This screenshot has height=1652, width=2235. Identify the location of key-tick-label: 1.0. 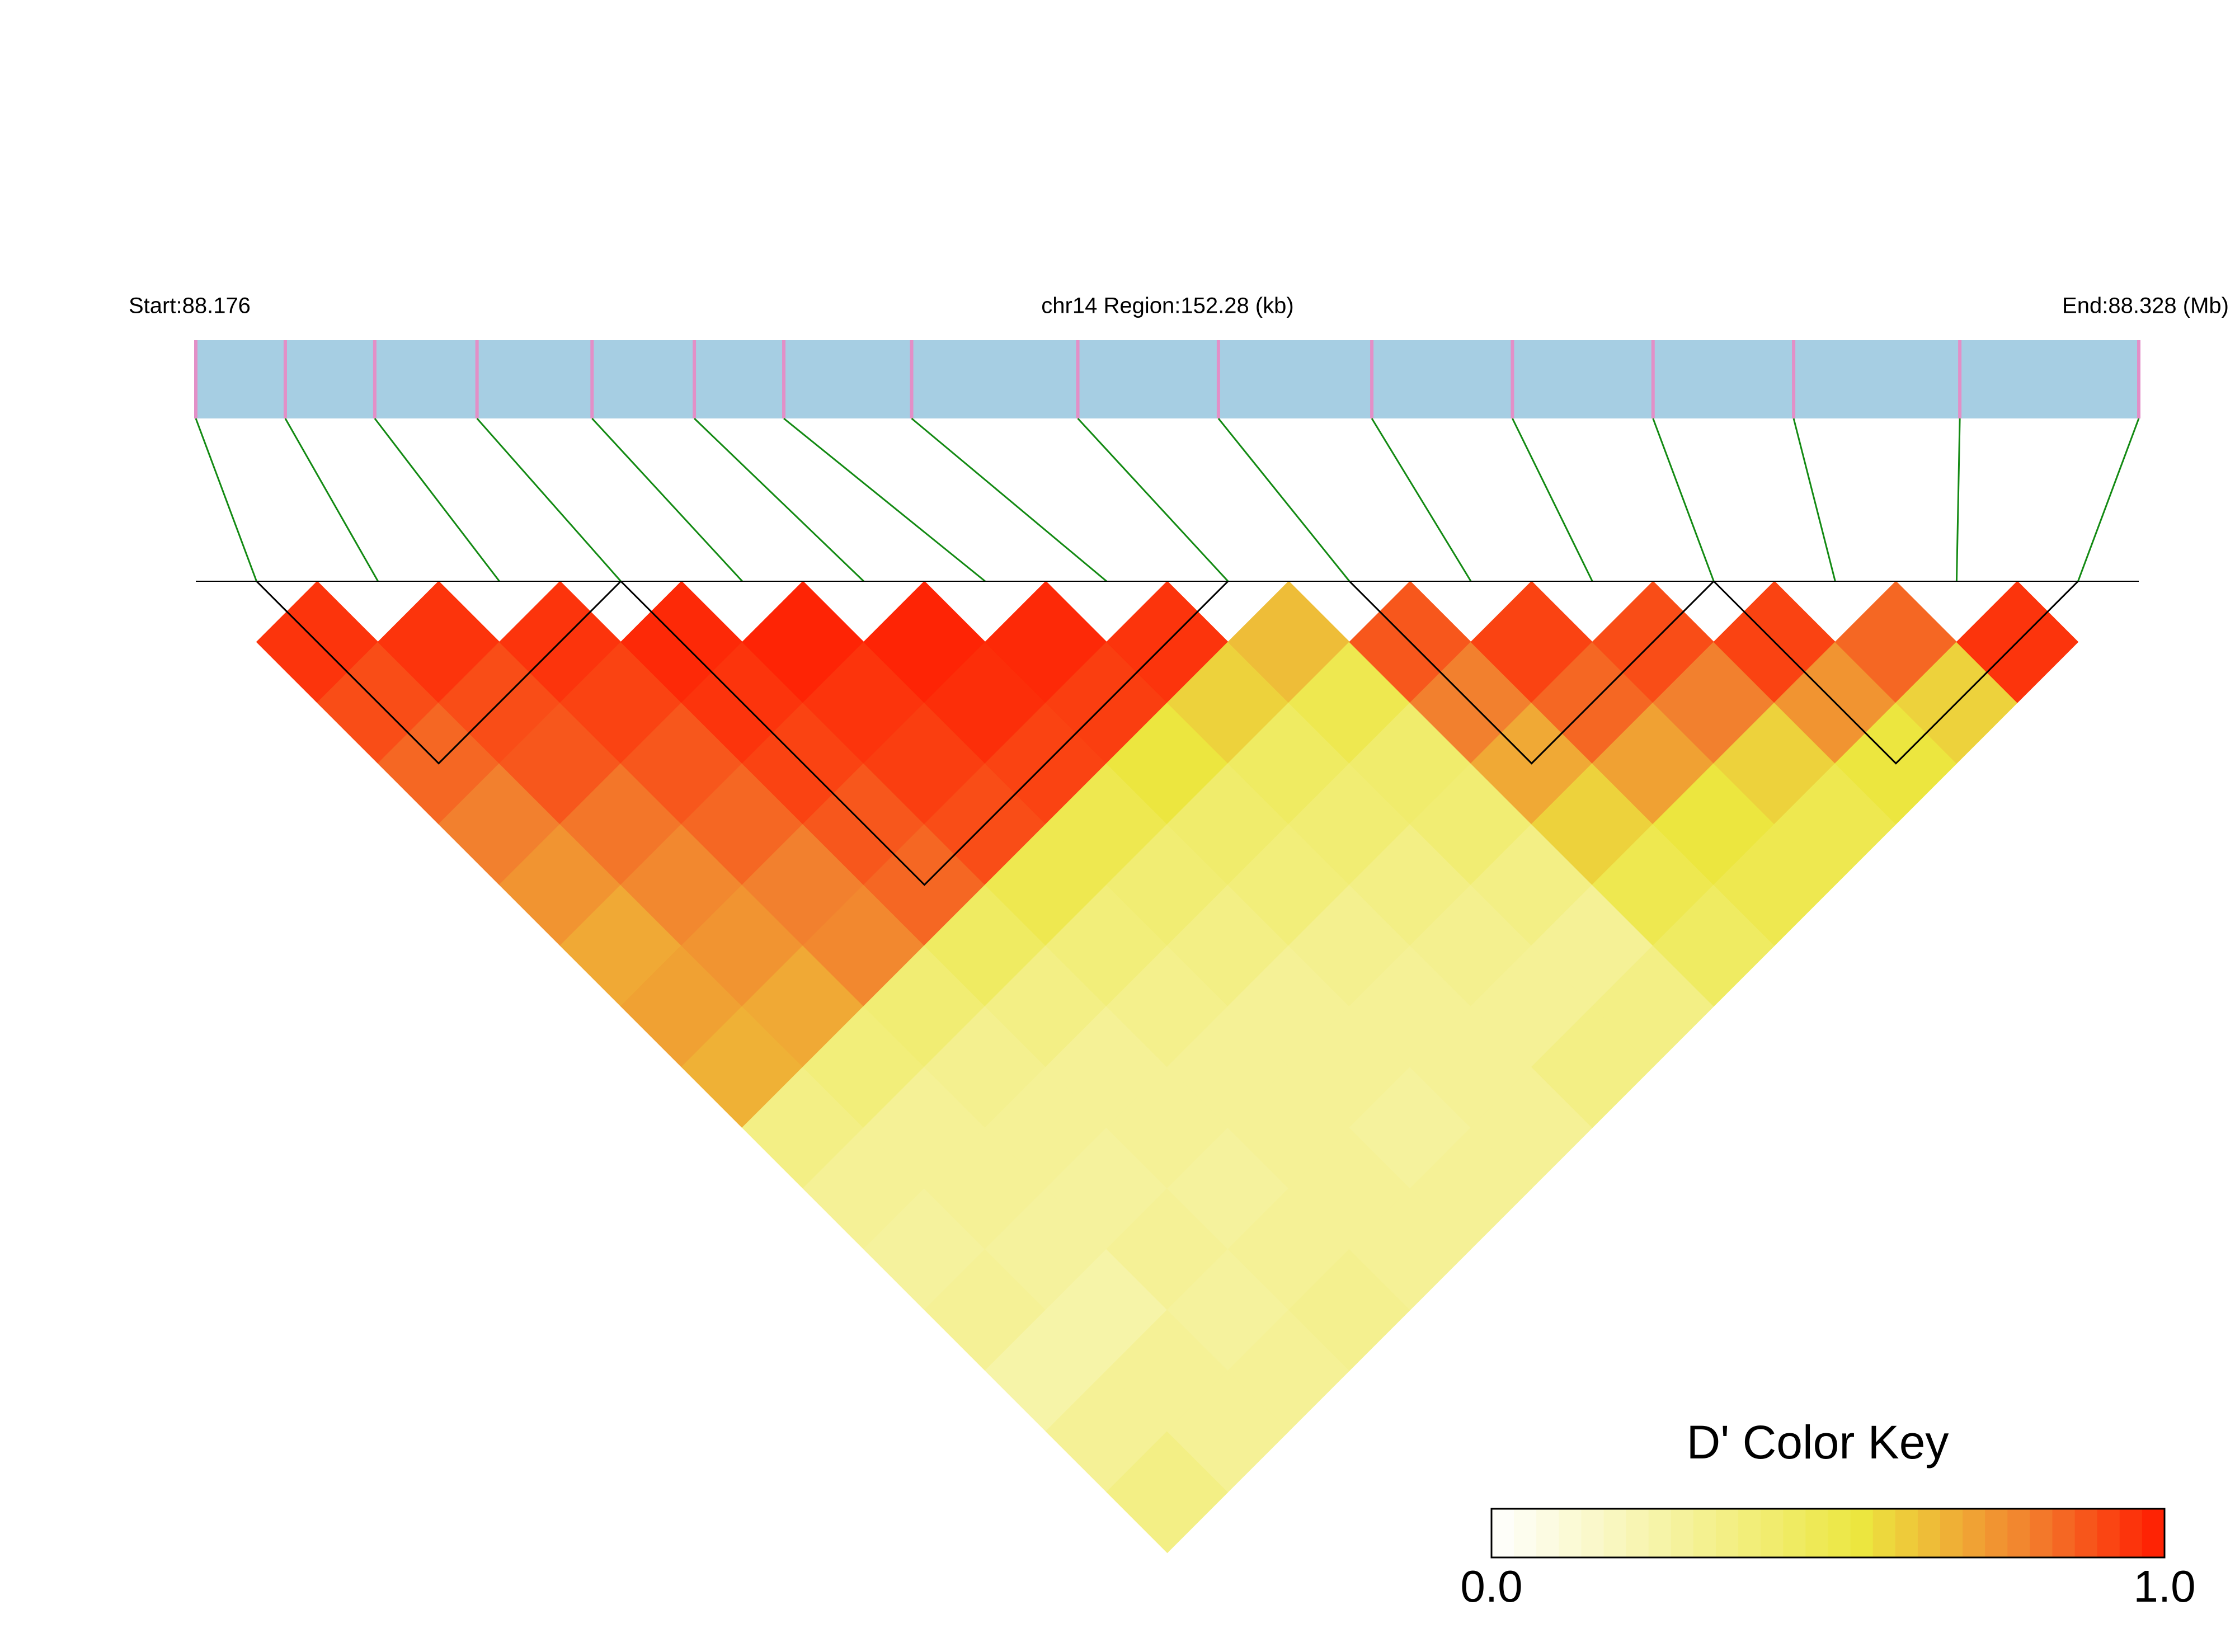
(2164, 1586).